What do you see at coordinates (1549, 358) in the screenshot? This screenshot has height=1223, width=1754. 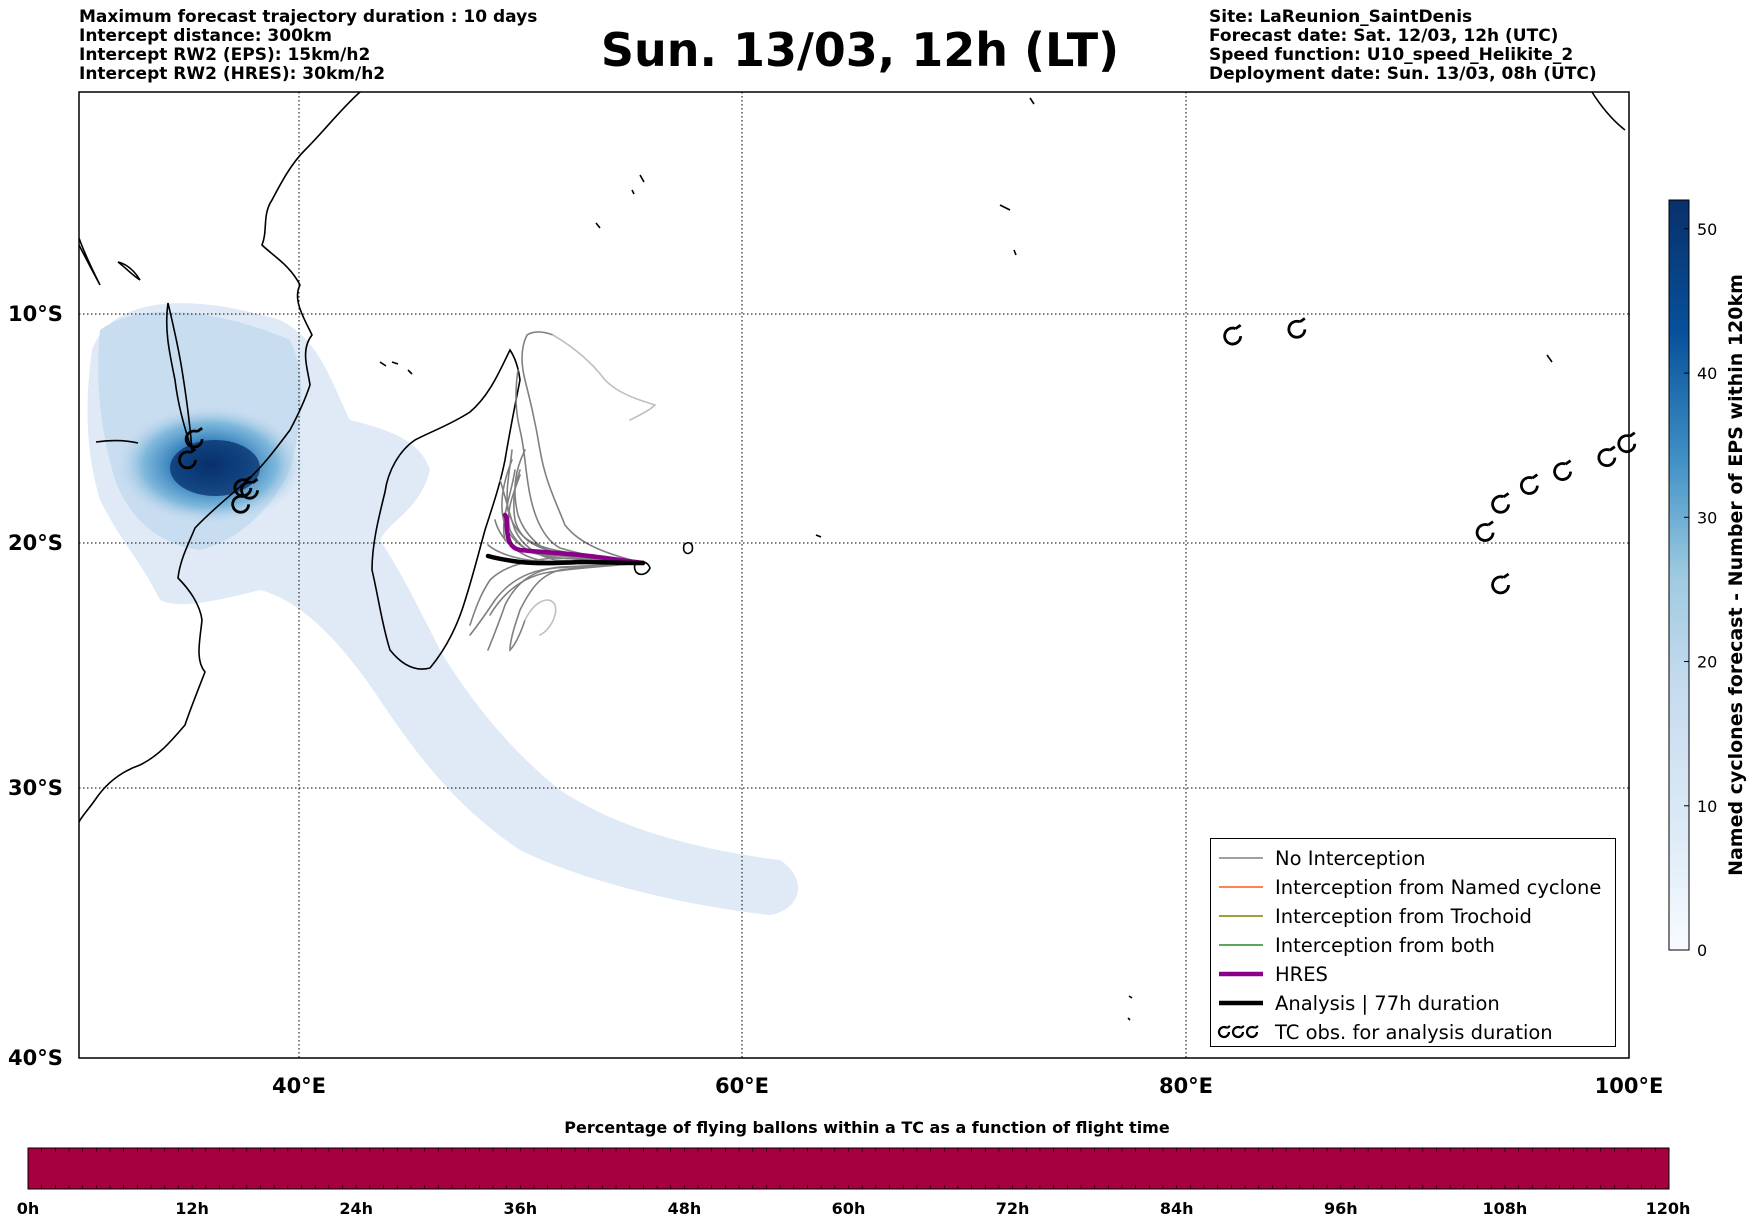 I see `cocos` at bounding box center [1549, 358].